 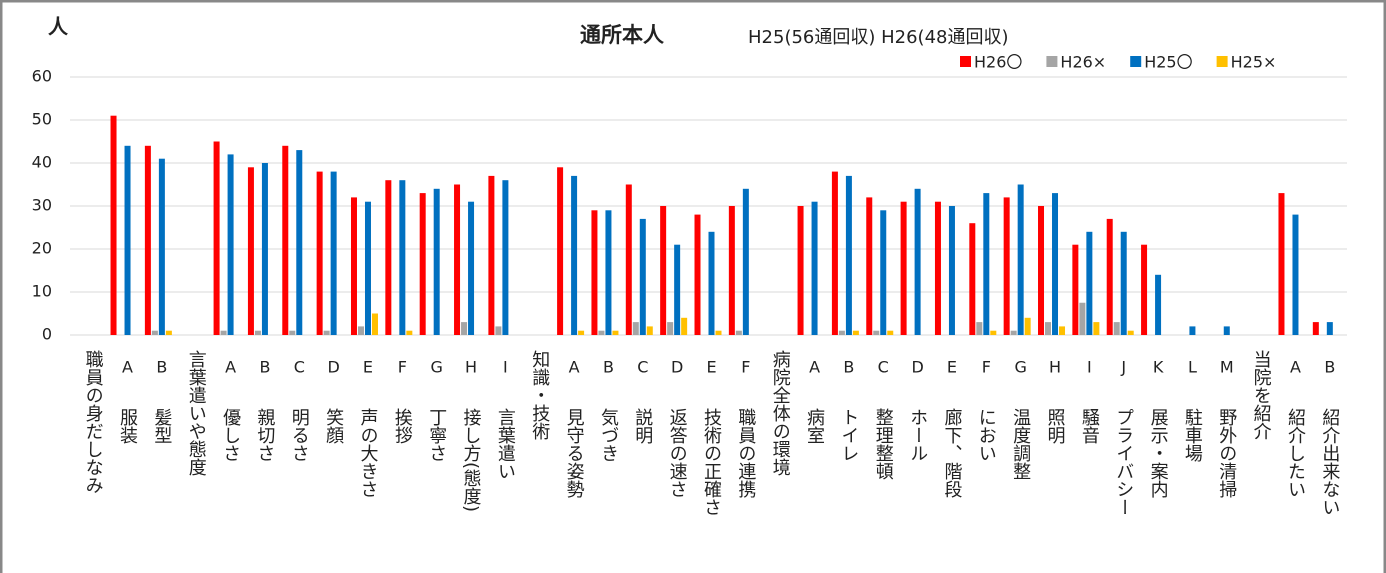 I want to click on x-sublabel: 駐車場, so click(x=1192, y=435).